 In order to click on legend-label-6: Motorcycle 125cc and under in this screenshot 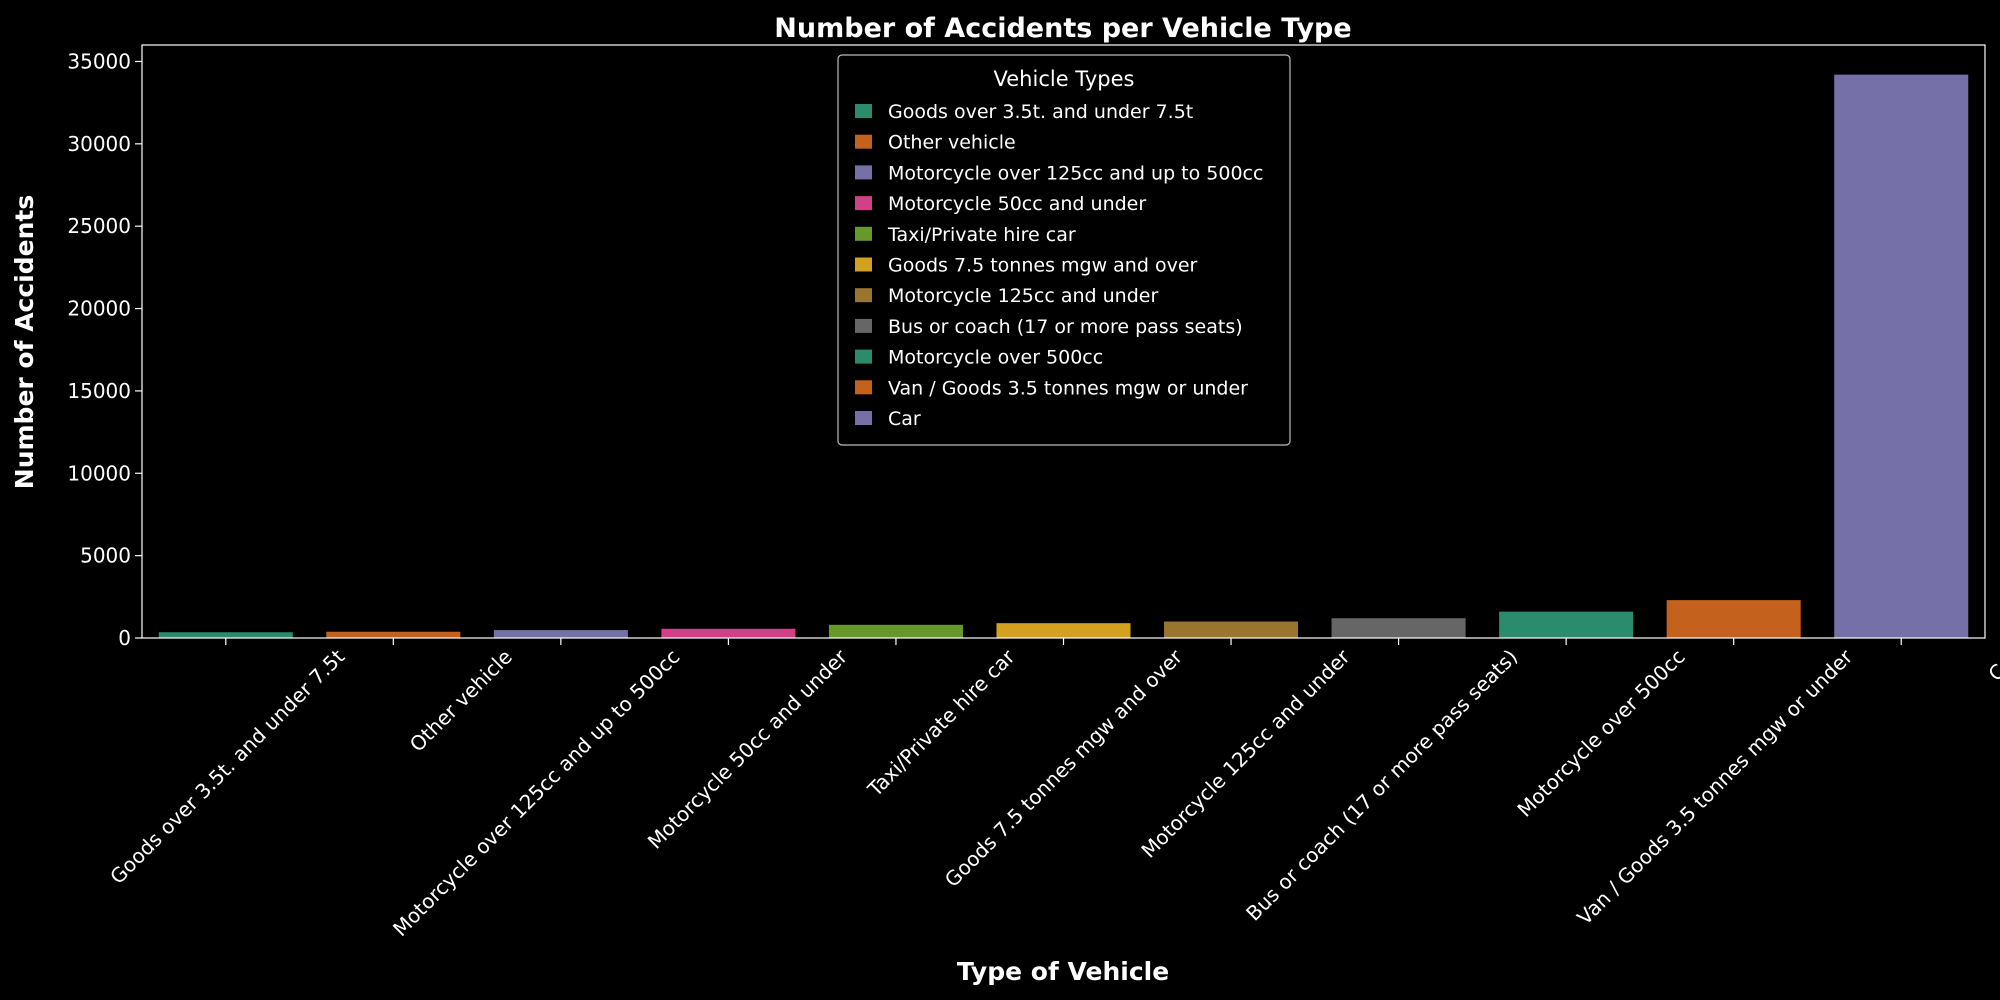, I will do `click(1023, 296)`.